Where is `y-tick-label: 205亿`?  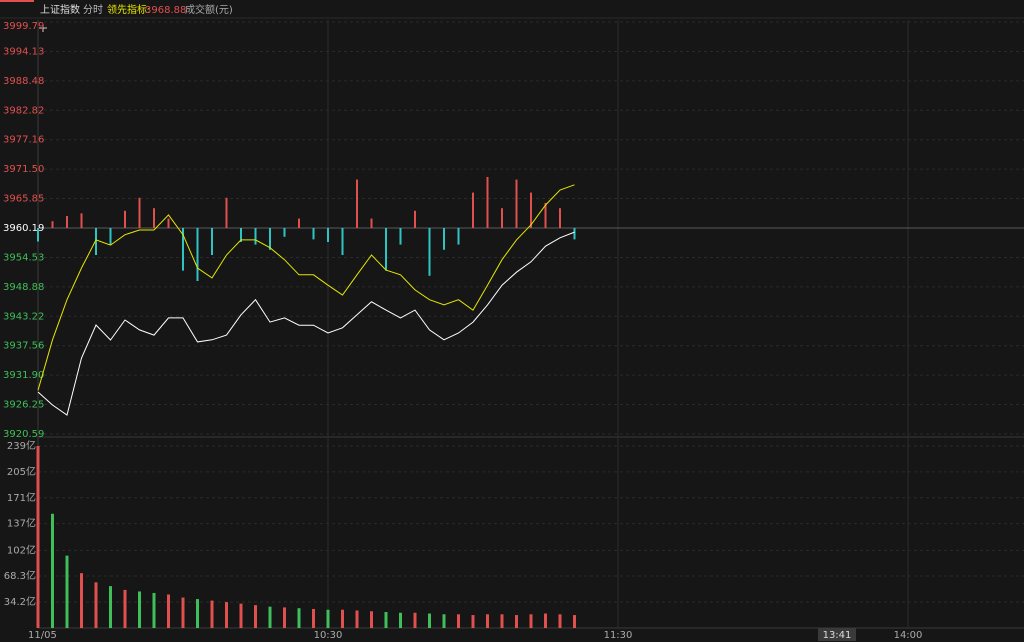 y-tick-label: 205亿 is located at coordinates (21, 471).